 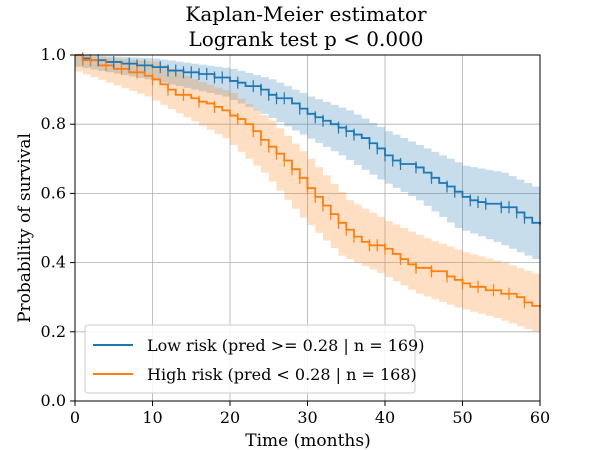 What do you see at coordinates (540, 417) in the screenshot?
I see `x-tick-label: 60` at bounding box center [540, 417].